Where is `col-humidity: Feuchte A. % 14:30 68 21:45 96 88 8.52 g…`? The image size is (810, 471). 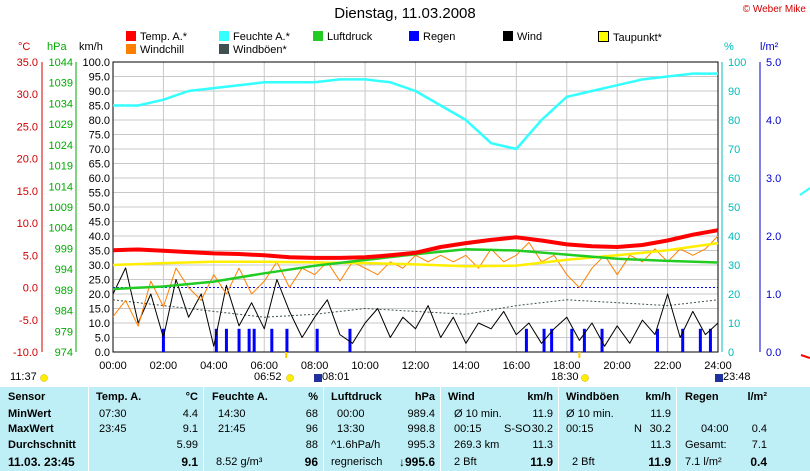
col-humidity: Feuchte A. % 14:30 68 21:45 96 88 8.52 g… is located at coordinates (263, 429).